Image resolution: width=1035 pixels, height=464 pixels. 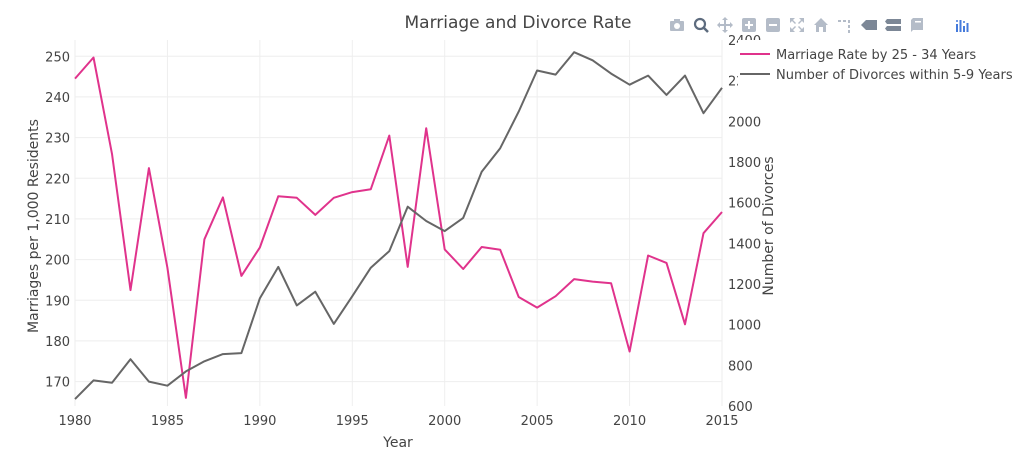 I want to click on modebar-toolbar, so click(x=820, y=25).